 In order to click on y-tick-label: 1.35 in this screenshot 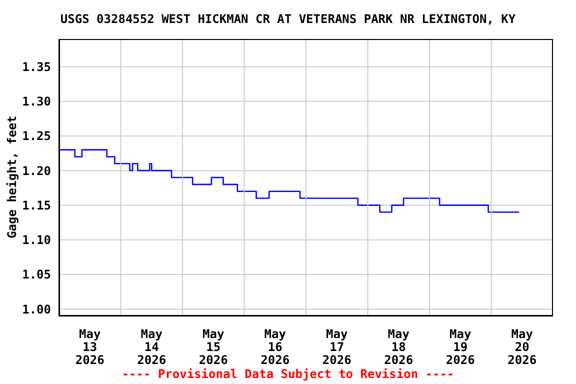, I will do `click(36, 67)`.